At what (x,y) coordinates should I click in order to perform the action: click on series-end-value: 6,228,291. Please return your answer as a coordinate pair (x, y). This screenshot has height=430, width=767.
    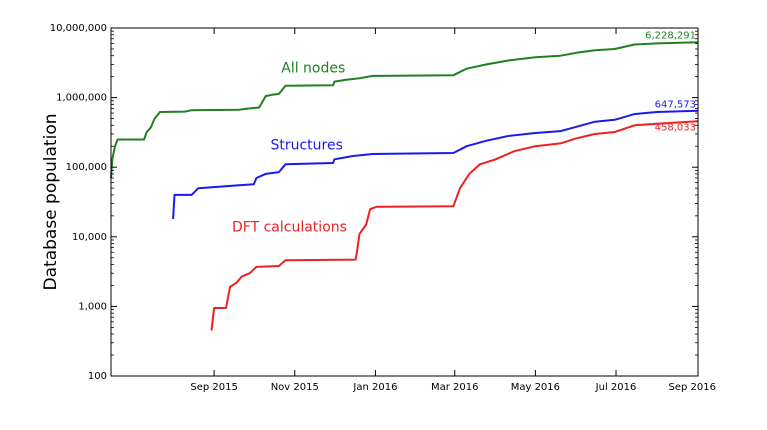
    Looking at the image, I should click on (670, 36).